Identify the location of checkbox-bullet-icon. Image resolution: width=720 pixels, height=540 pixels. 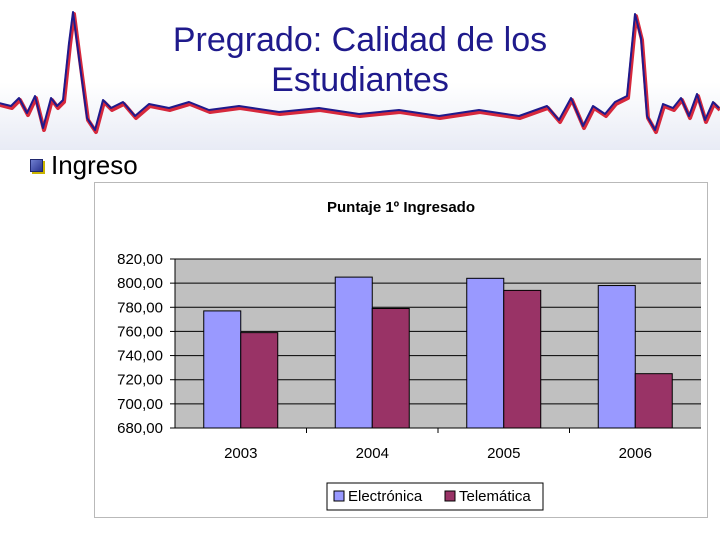
(36, 165).